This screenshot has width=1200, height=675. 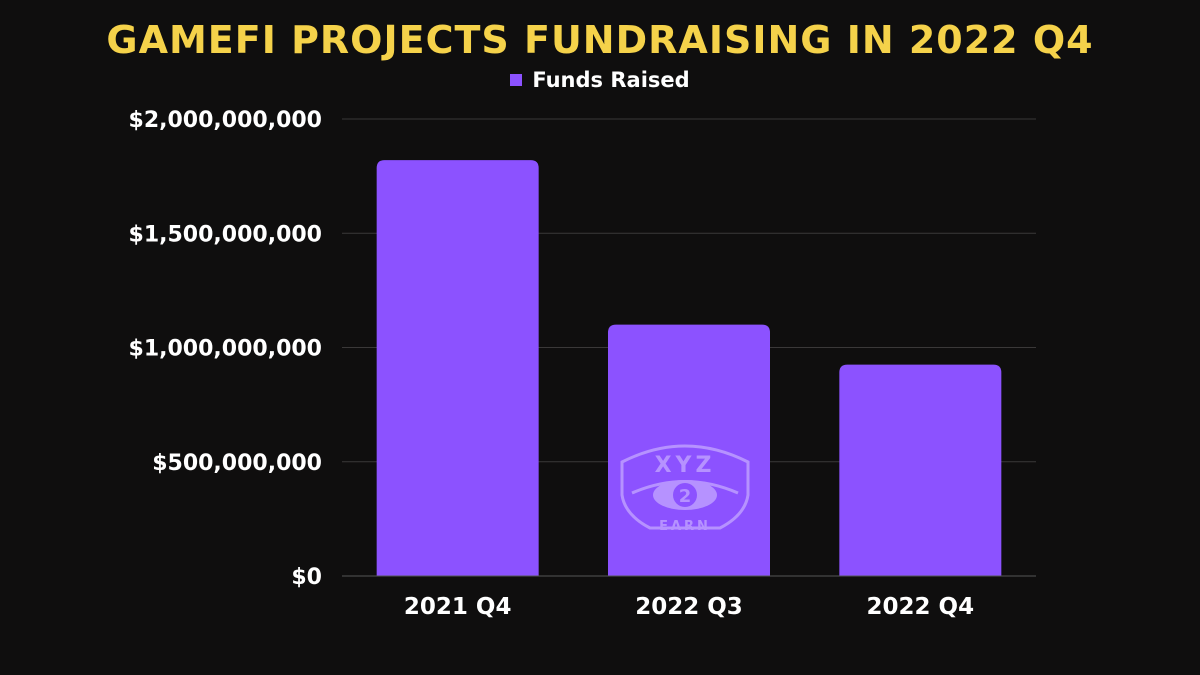 I want to click on xyz2earn-watermark-logo: 2 XYZ EARN, so click(x=685, y=489).